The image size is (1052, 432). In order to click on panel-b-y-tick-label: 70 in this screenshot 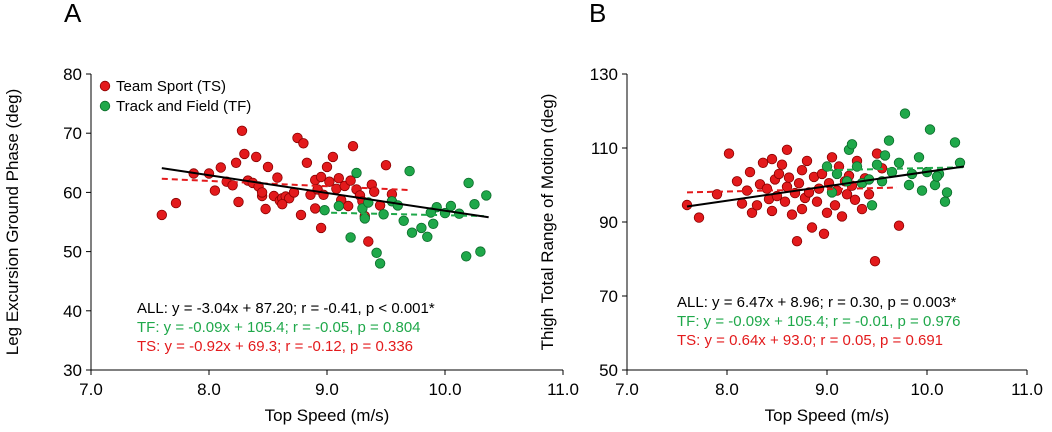, I will do `click(608, 296)`.